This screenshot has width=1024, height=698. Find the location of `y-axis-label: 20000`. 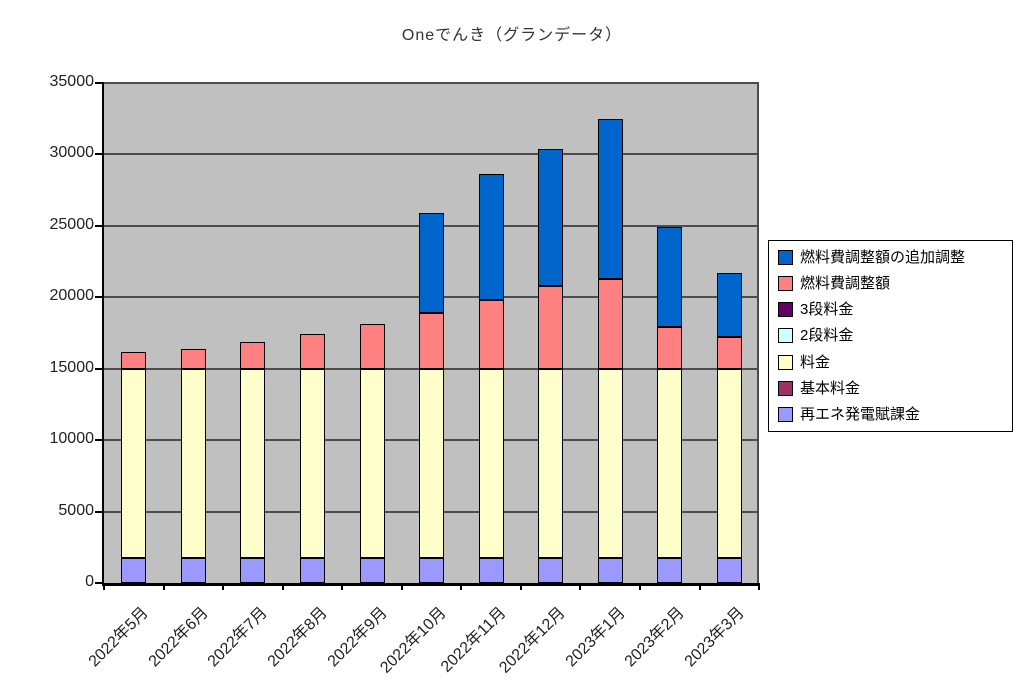

y-axis-label: 20000 is located at coordinates (72, 296).